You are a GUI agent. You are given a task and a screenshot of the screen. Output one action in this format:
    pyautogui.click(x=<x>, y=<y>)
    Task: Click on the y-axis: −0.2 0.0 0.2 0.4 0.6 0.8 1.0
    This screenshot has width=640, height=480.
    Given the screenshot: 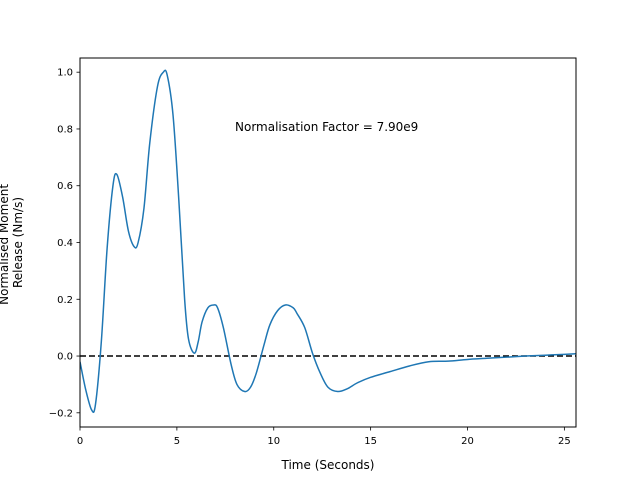 What is the action you would take?
    pyautogui.click(x=64, y=243)
    